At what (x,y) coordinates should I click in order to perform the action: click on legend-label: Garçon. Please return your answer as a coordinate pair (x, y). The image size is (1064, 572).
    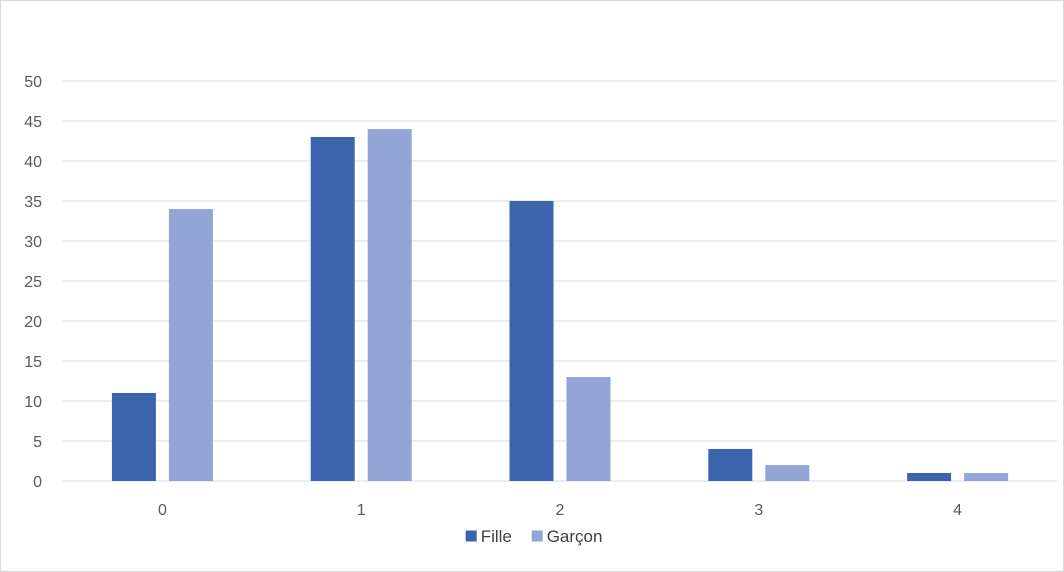
    Looking at the image, I should click on (575, 536).